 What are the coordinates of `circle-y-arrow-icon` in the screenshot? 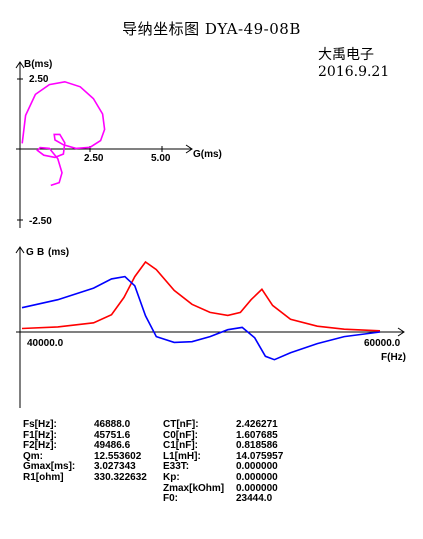 It's located at (20, 65).